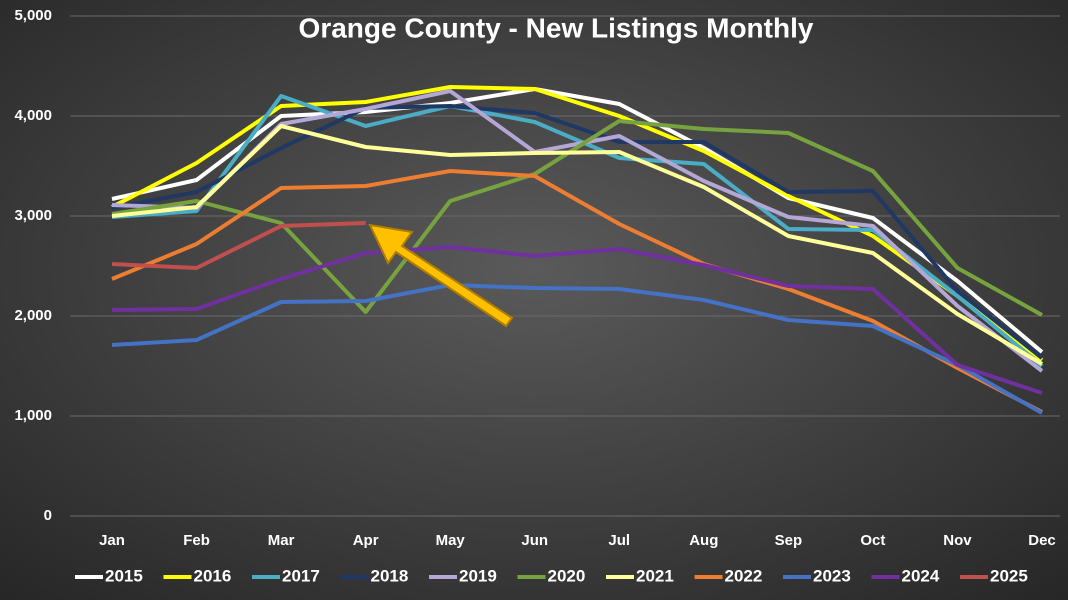 This screenshot has height=605, width=1068. I want to click on x-tick-label: Oct, so click(872, 540).